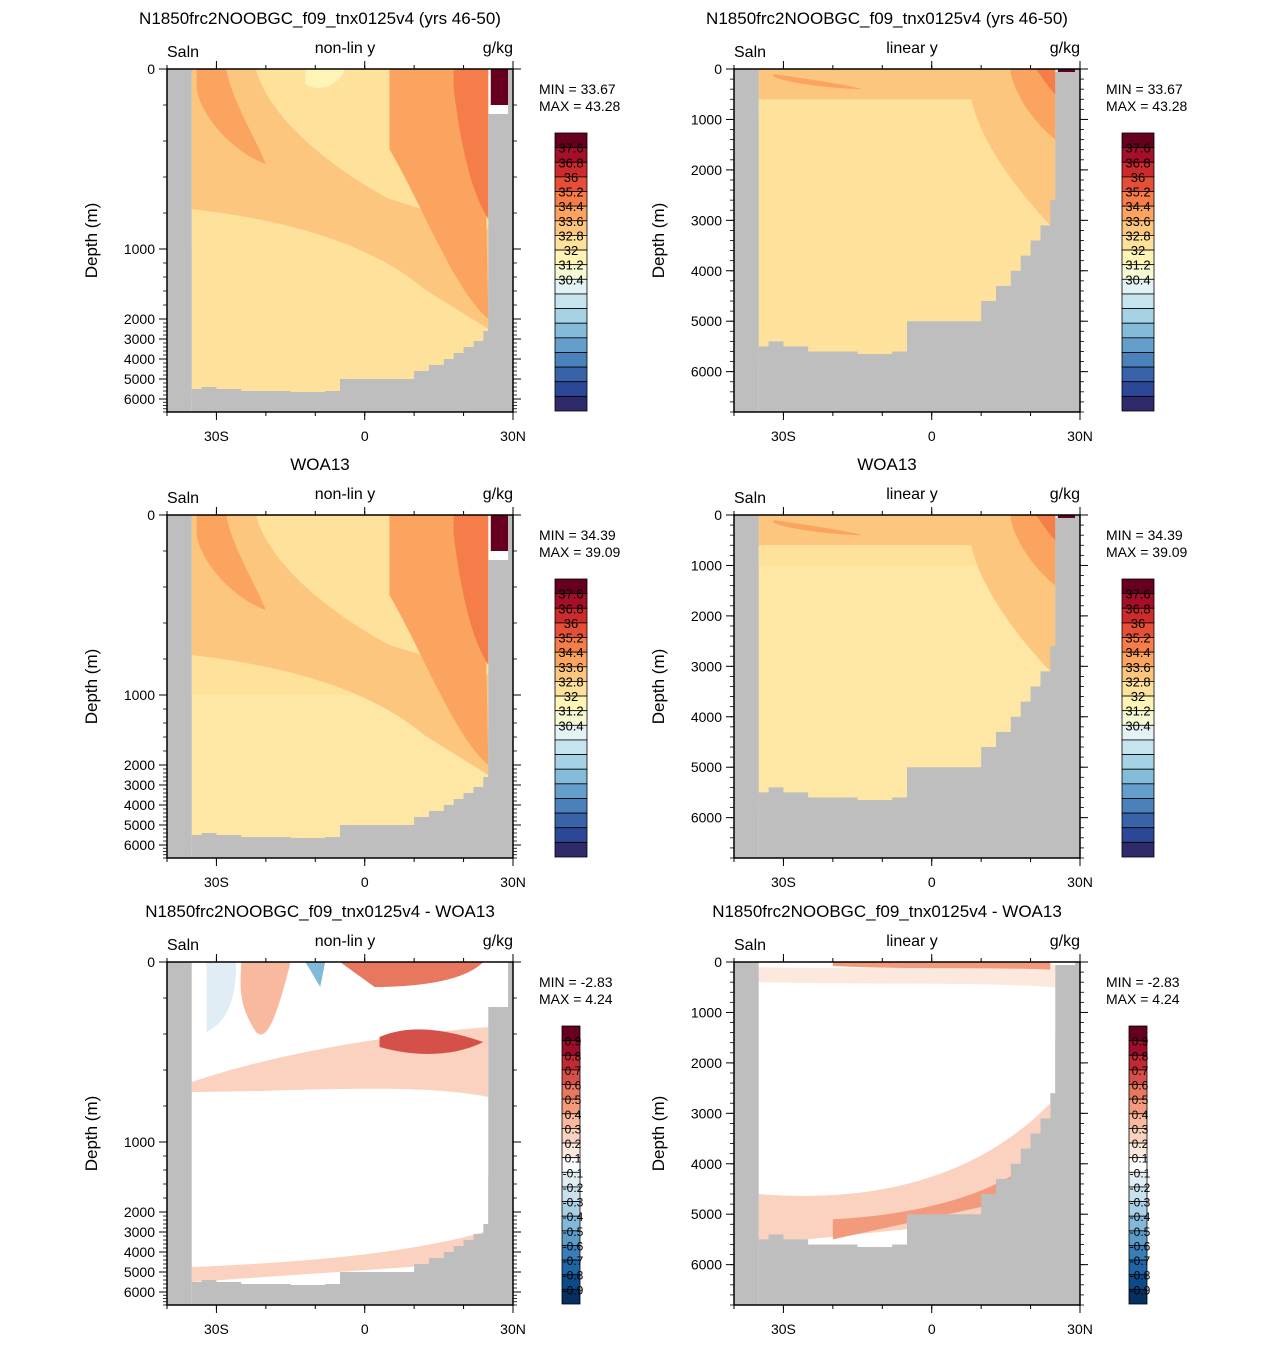 The image size is (1285, 1345). I want to click on colorbar-label: 0.4, so click(1140, 1115).